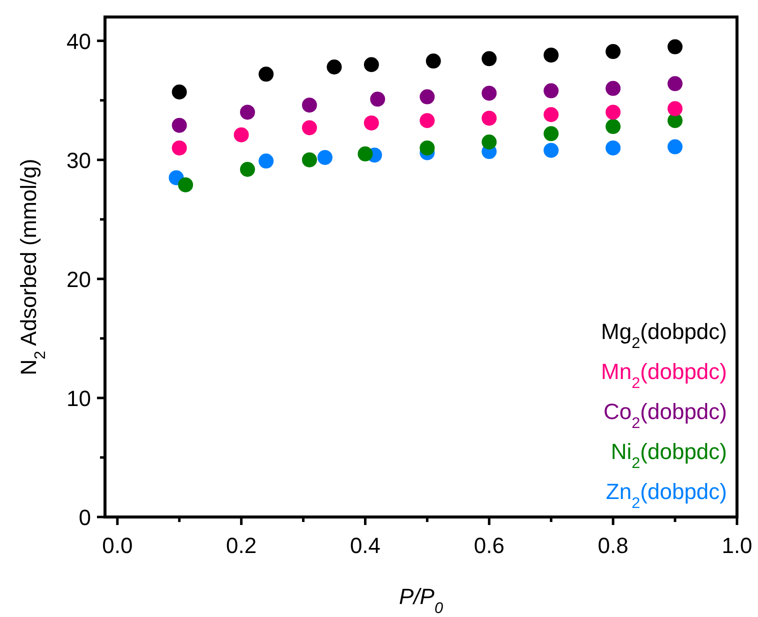  I want to click on y-tick-label: 40, so click(78, 41).